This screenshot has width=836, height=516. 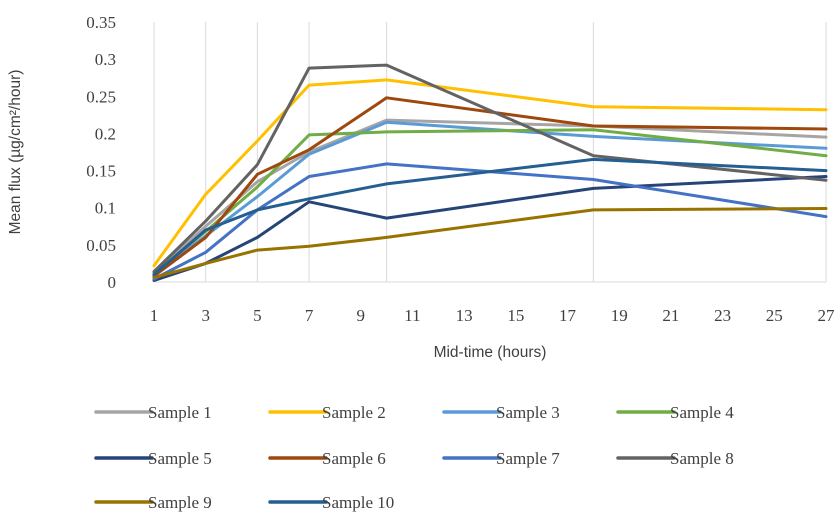 I want to click on x-tick-label: 19, so click(x=619, y=315).